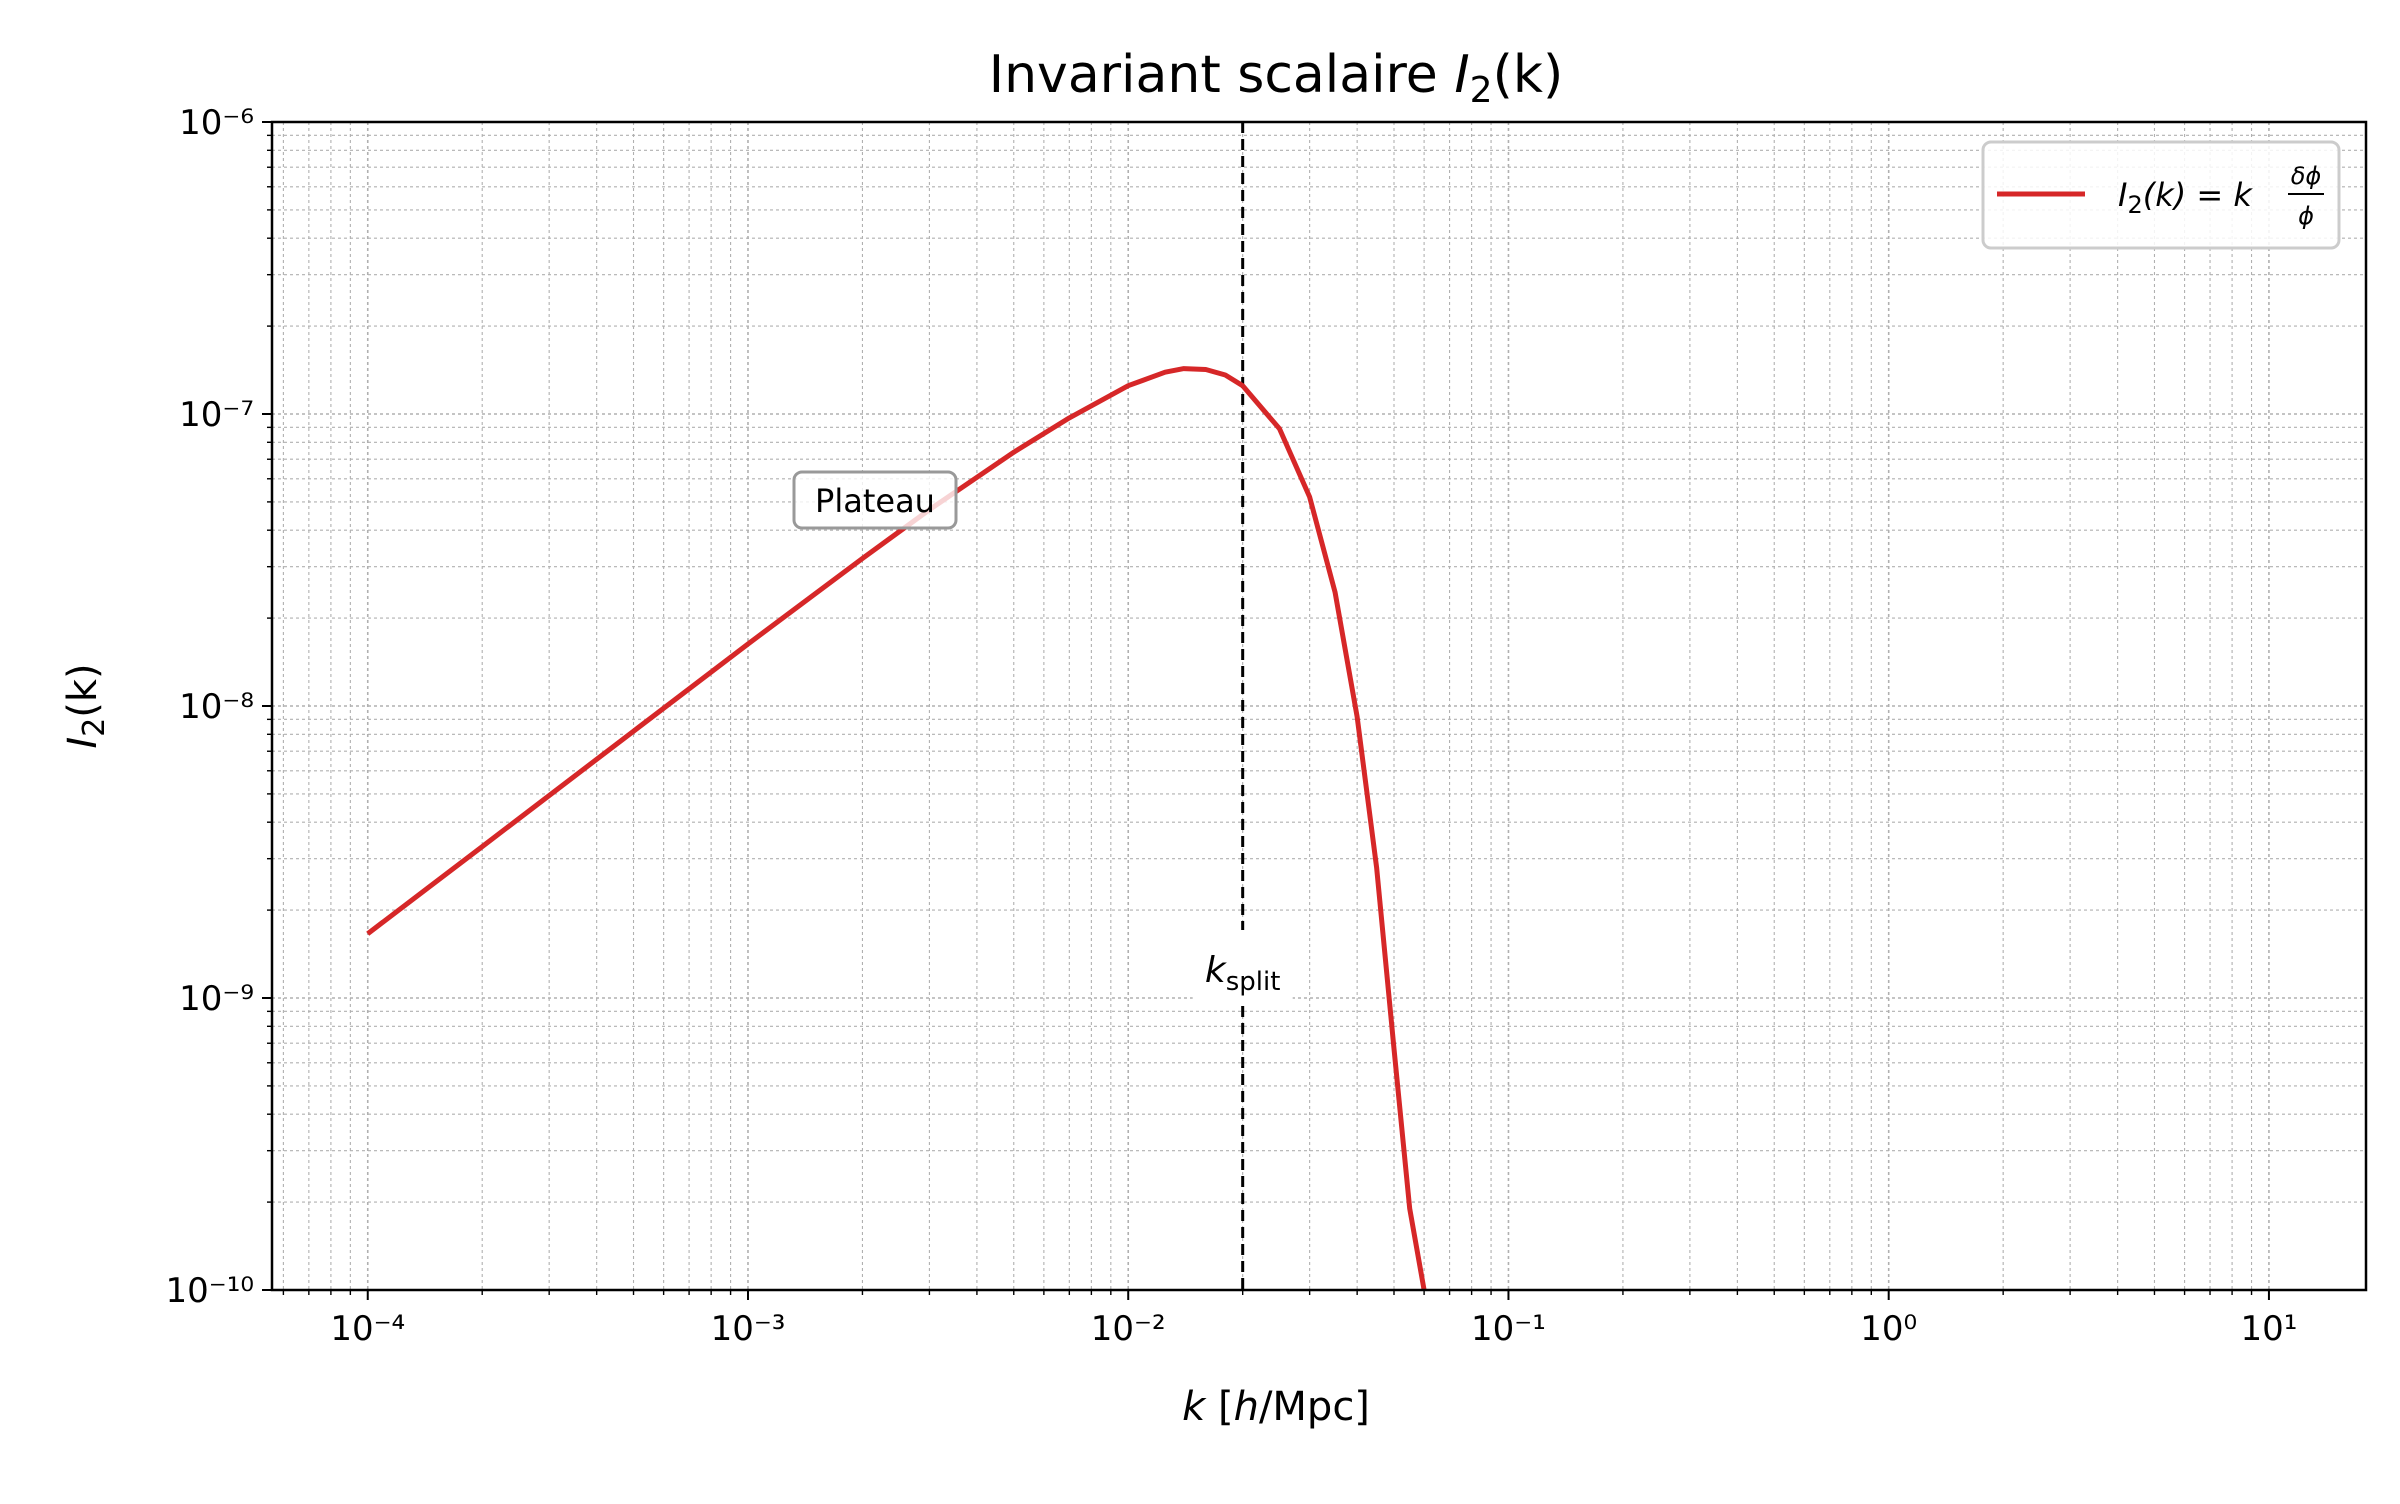 This screenshot has width=2400, height=1504. What do you see at coordinates (1508, 1329) in the screenshot?
I see `x-tick-label: 10⁻¹` at bounding box center [1508, 1329].